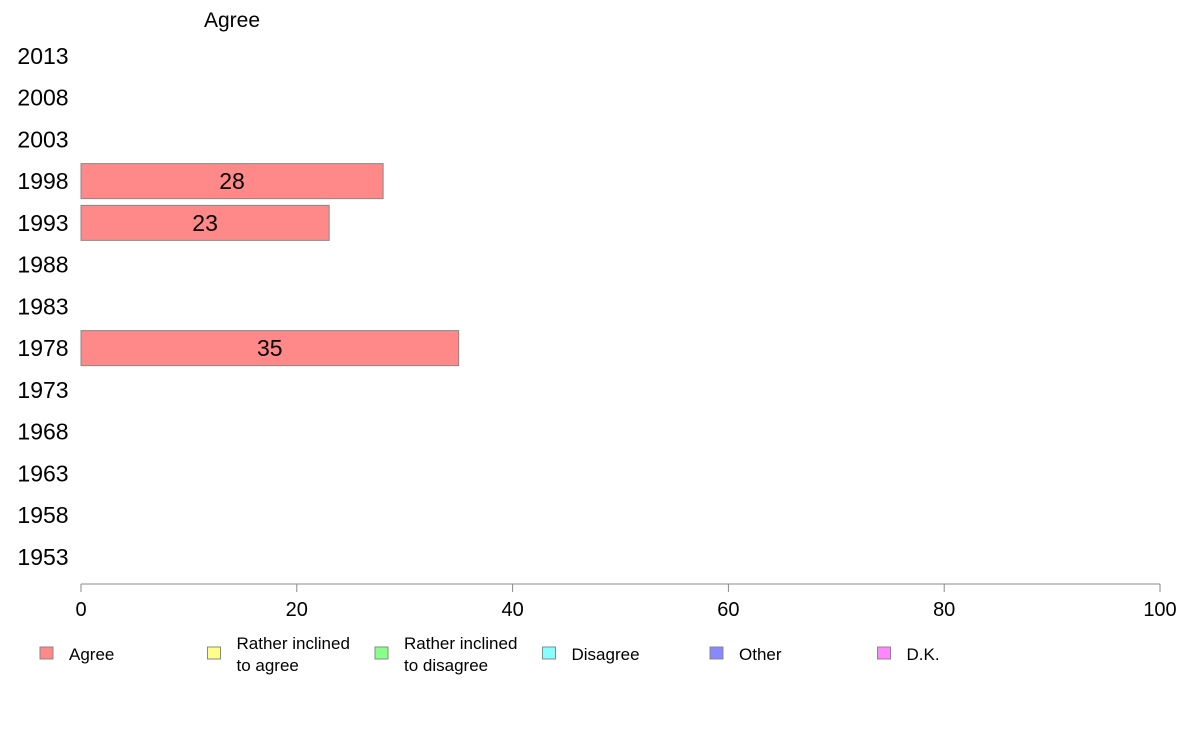  I want to click on y-tick-label-2003: 2003, so click(42, 139).